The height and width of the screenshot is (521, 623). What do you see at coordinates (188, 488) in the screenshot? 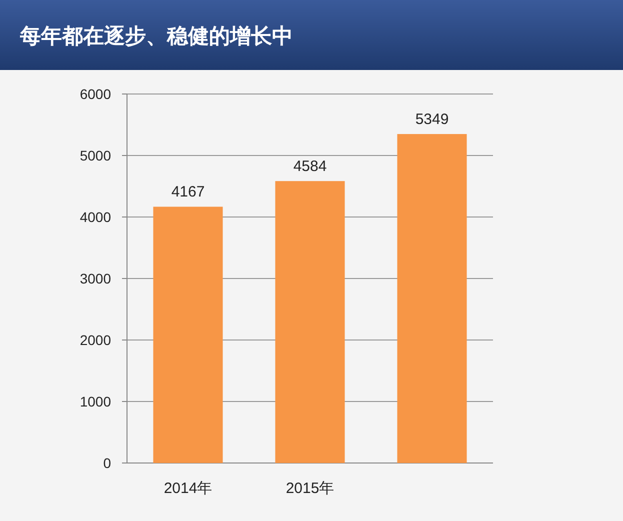
I see `x-tick-label: 2014年` at bounding box center [188, 488].